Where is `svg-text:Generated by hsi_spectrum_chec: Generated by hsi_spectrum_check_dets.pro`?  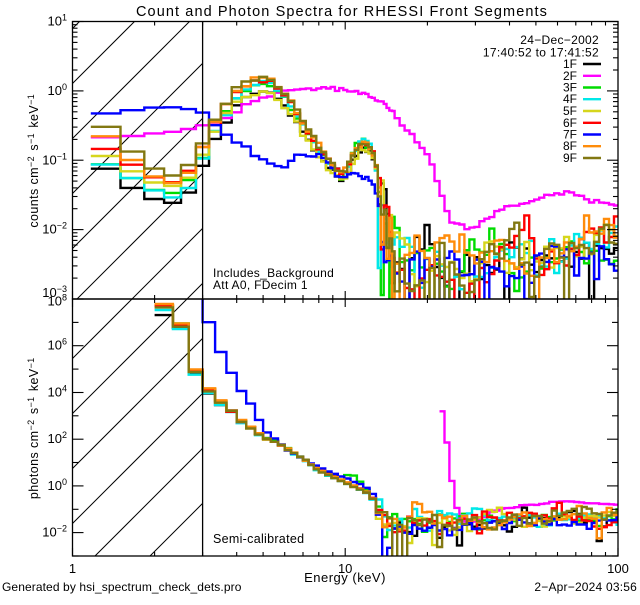 svg-text:Generated by hsi_spectrum_chec: Generated by hsi_spectrum_check_dets.pro is located at coordinates (122, 587).